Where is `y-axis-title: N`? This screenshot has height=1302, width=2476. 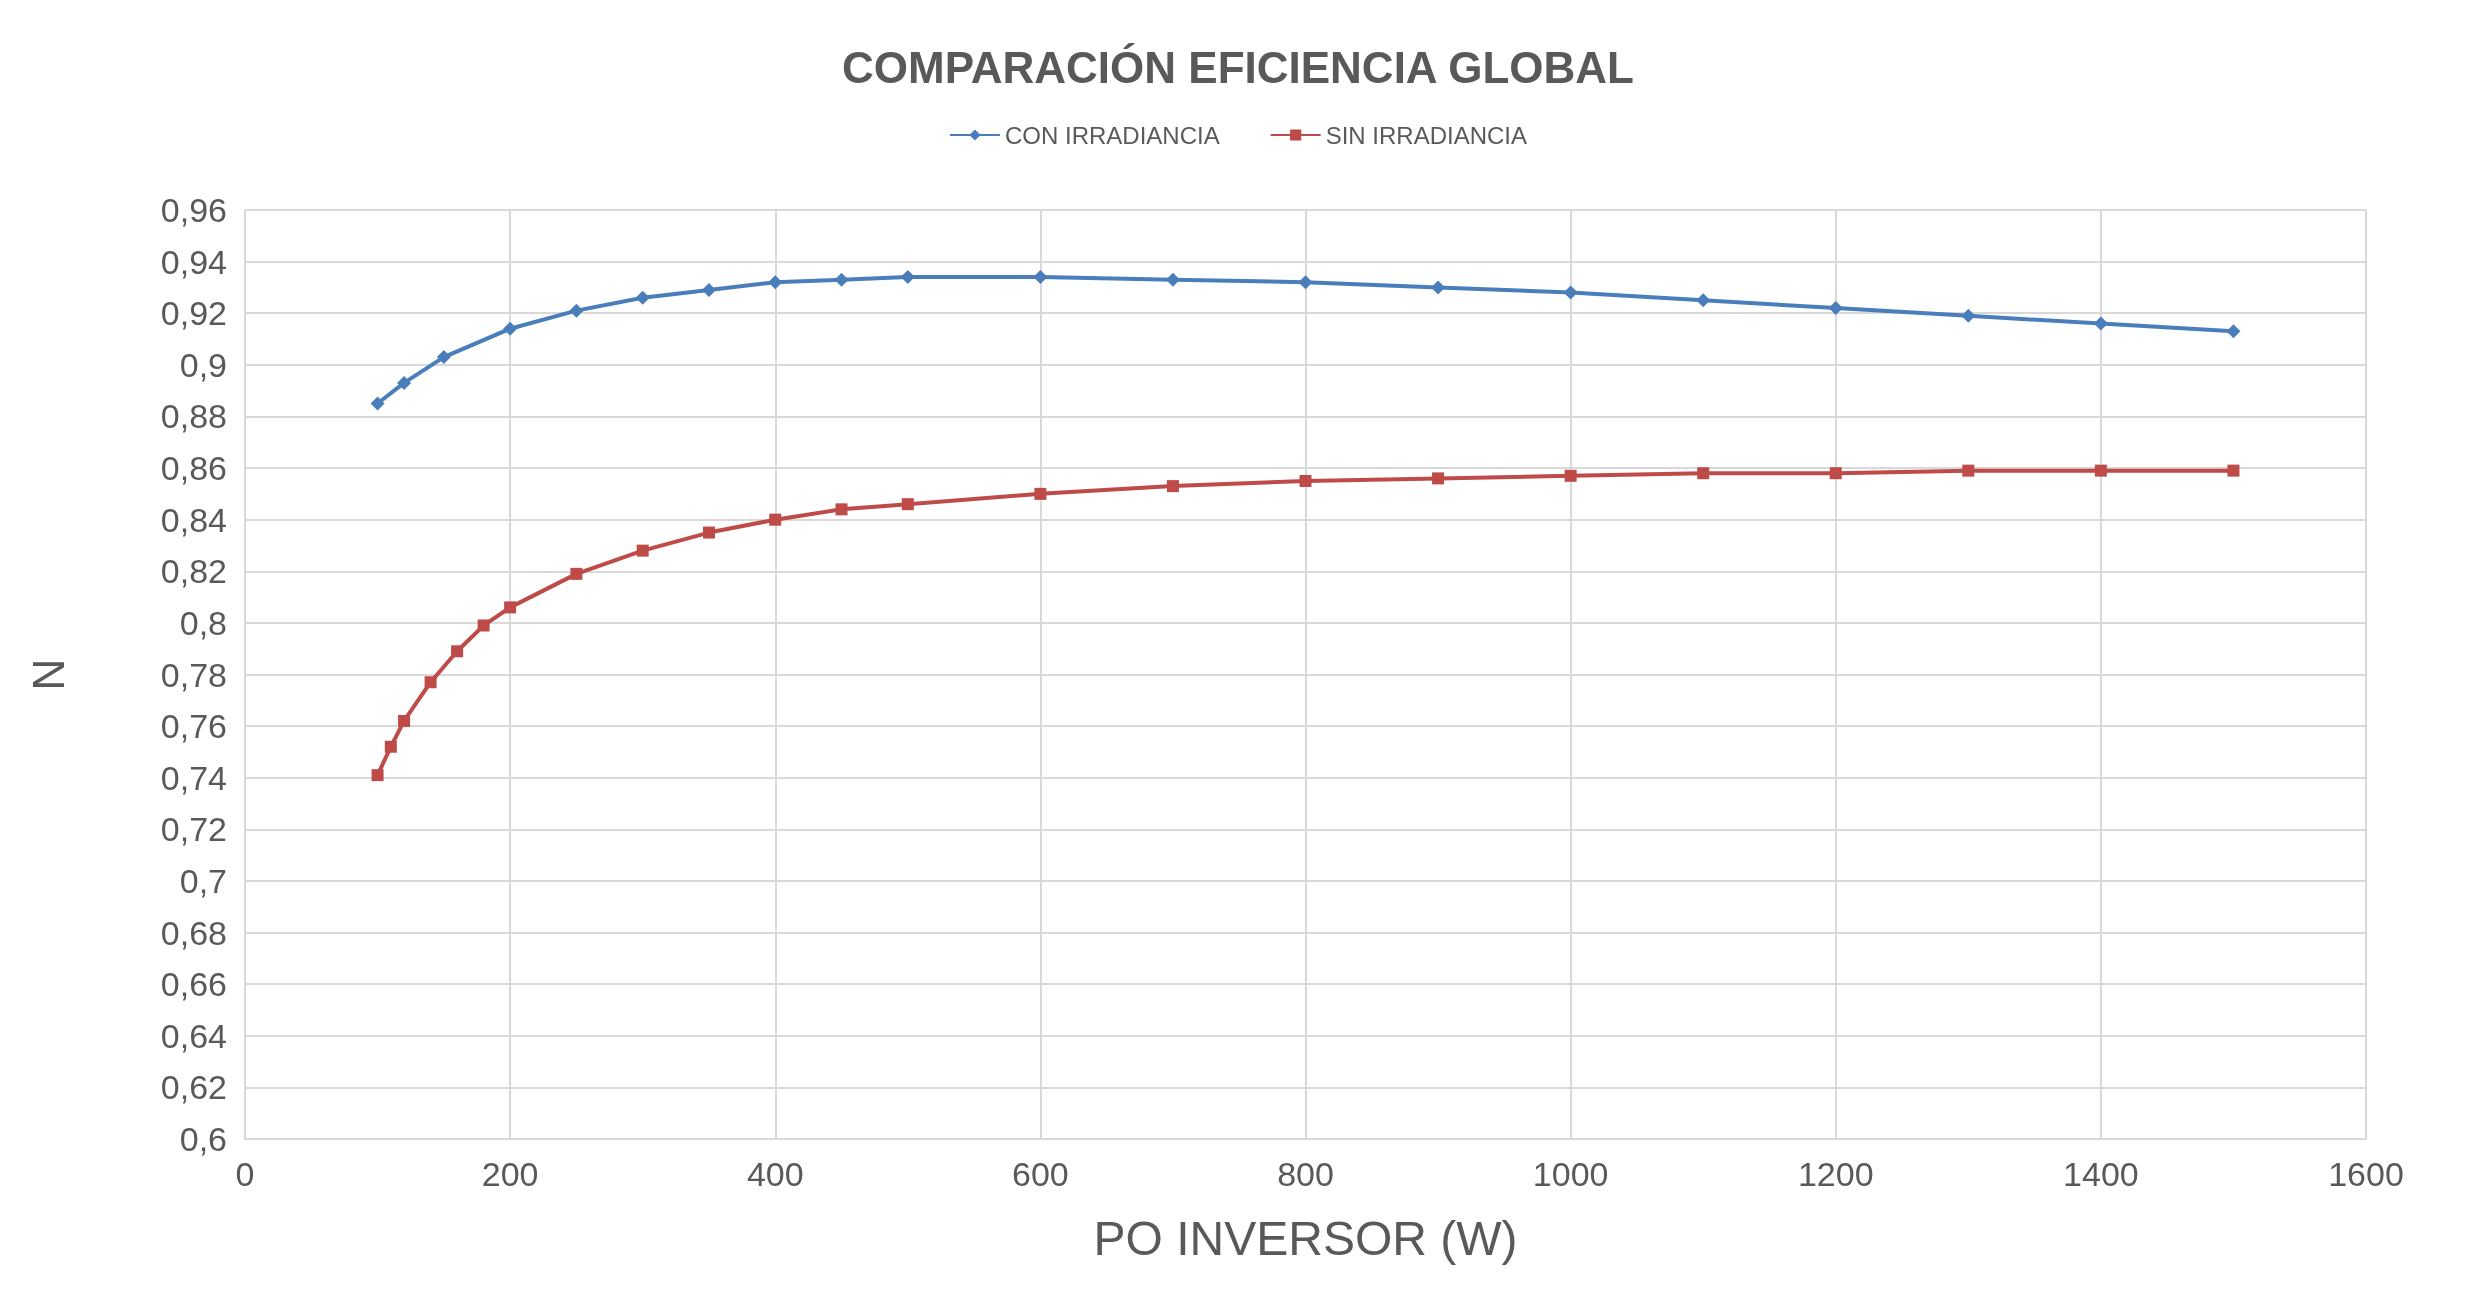 y-axis-title: N is located at coordinates (48, 674).